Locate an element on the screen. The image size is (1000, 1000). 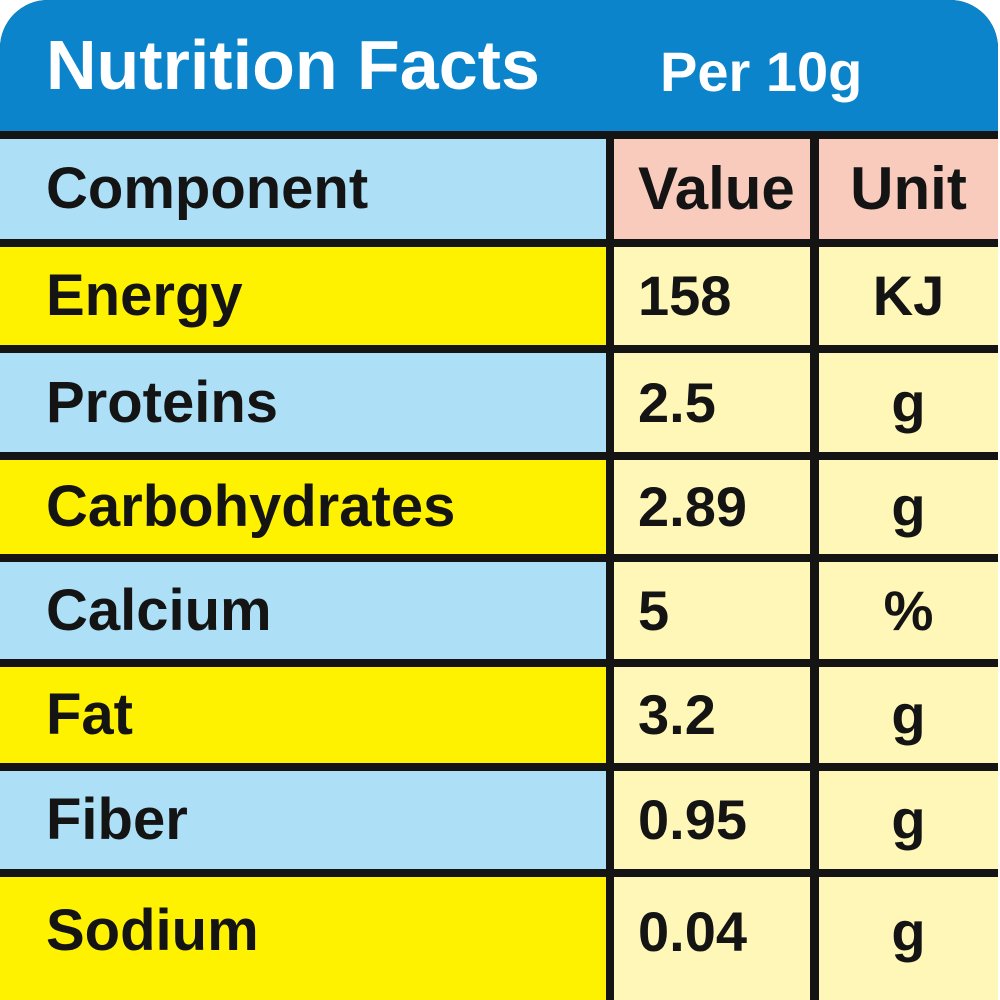
table-row: Proteins 2.5 g is located at coordinates (499, 402).